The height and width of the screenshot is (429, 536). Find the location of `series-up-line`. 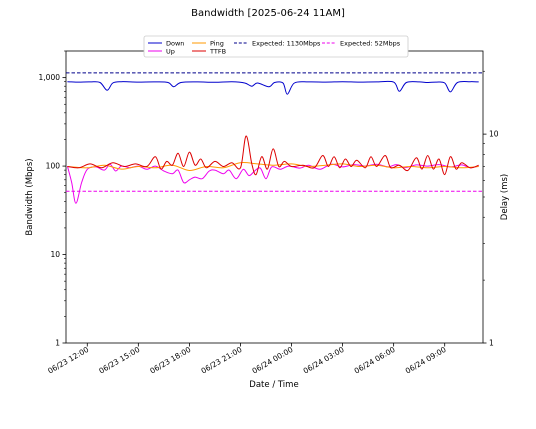

series-up-line is located at coordinates (272, 183).